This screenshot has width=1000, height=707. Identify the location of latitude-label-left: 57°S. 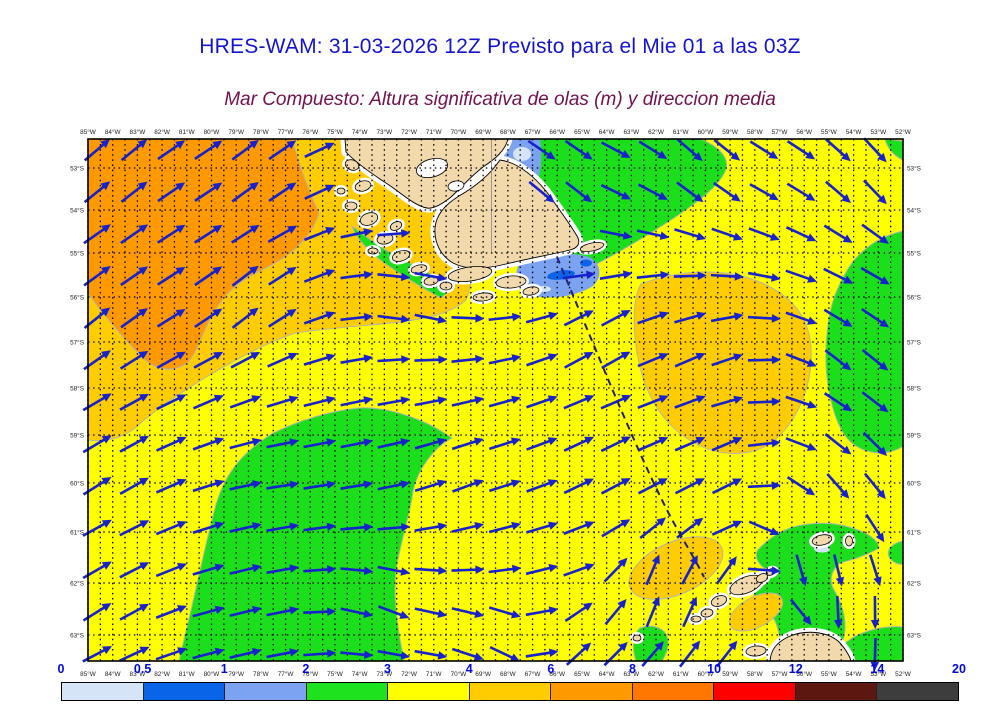
(77, 342).